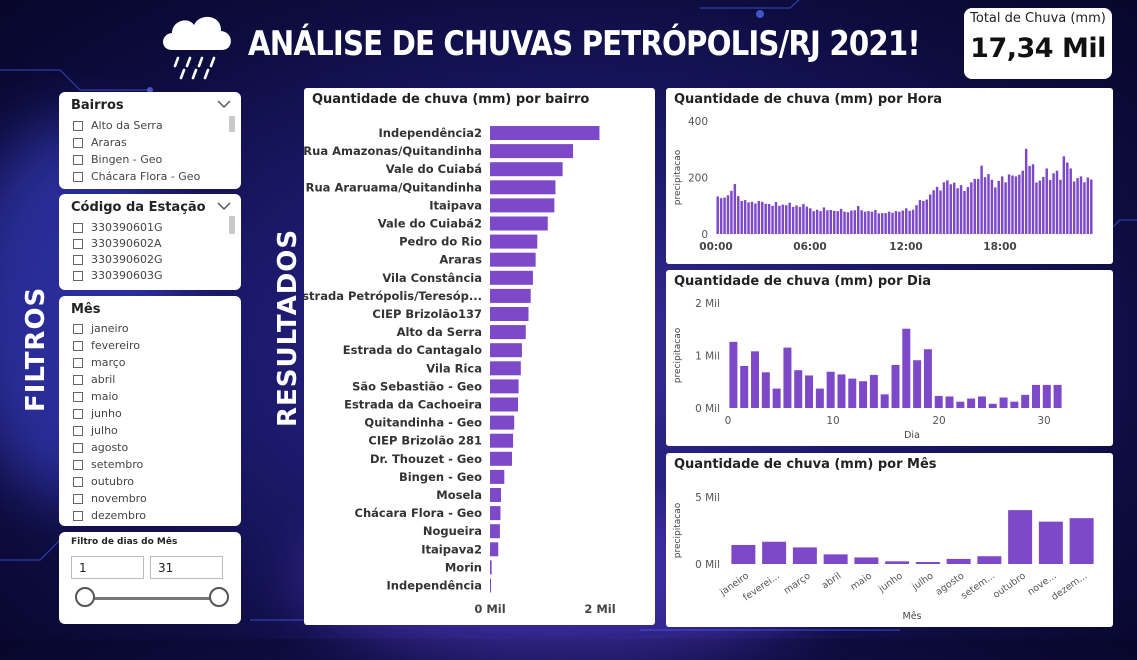 This screenshot has height=660, width=1137. What do you see at coordinates (152, 598) in the screenshot?
I see `slider-track` at bounding box center [152, 598].